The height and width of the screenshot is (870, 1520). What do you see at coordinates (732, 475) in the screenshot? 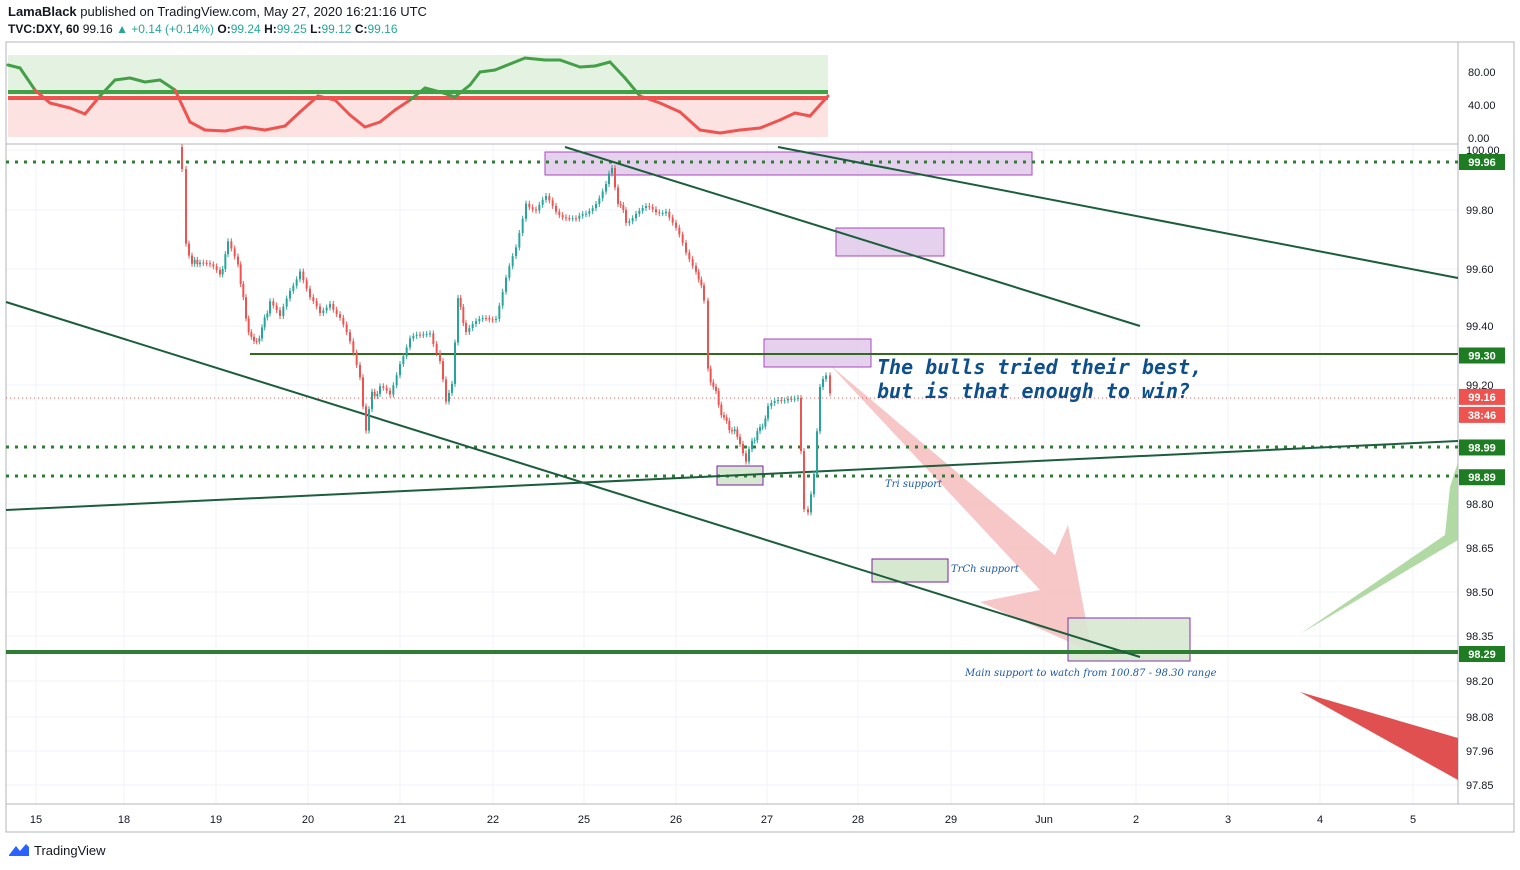
I see `trendline-triangle-support` at bounding box center [732, 475].